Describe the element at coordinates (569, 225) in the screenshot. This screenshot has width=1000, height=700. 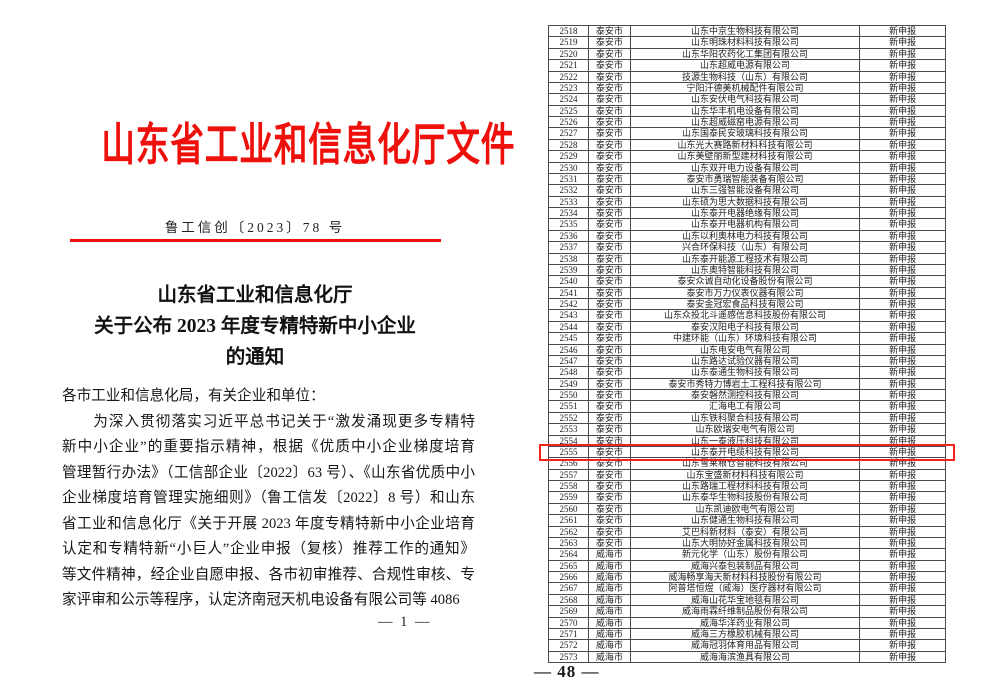
I see `cell-number: 2535` at that location.